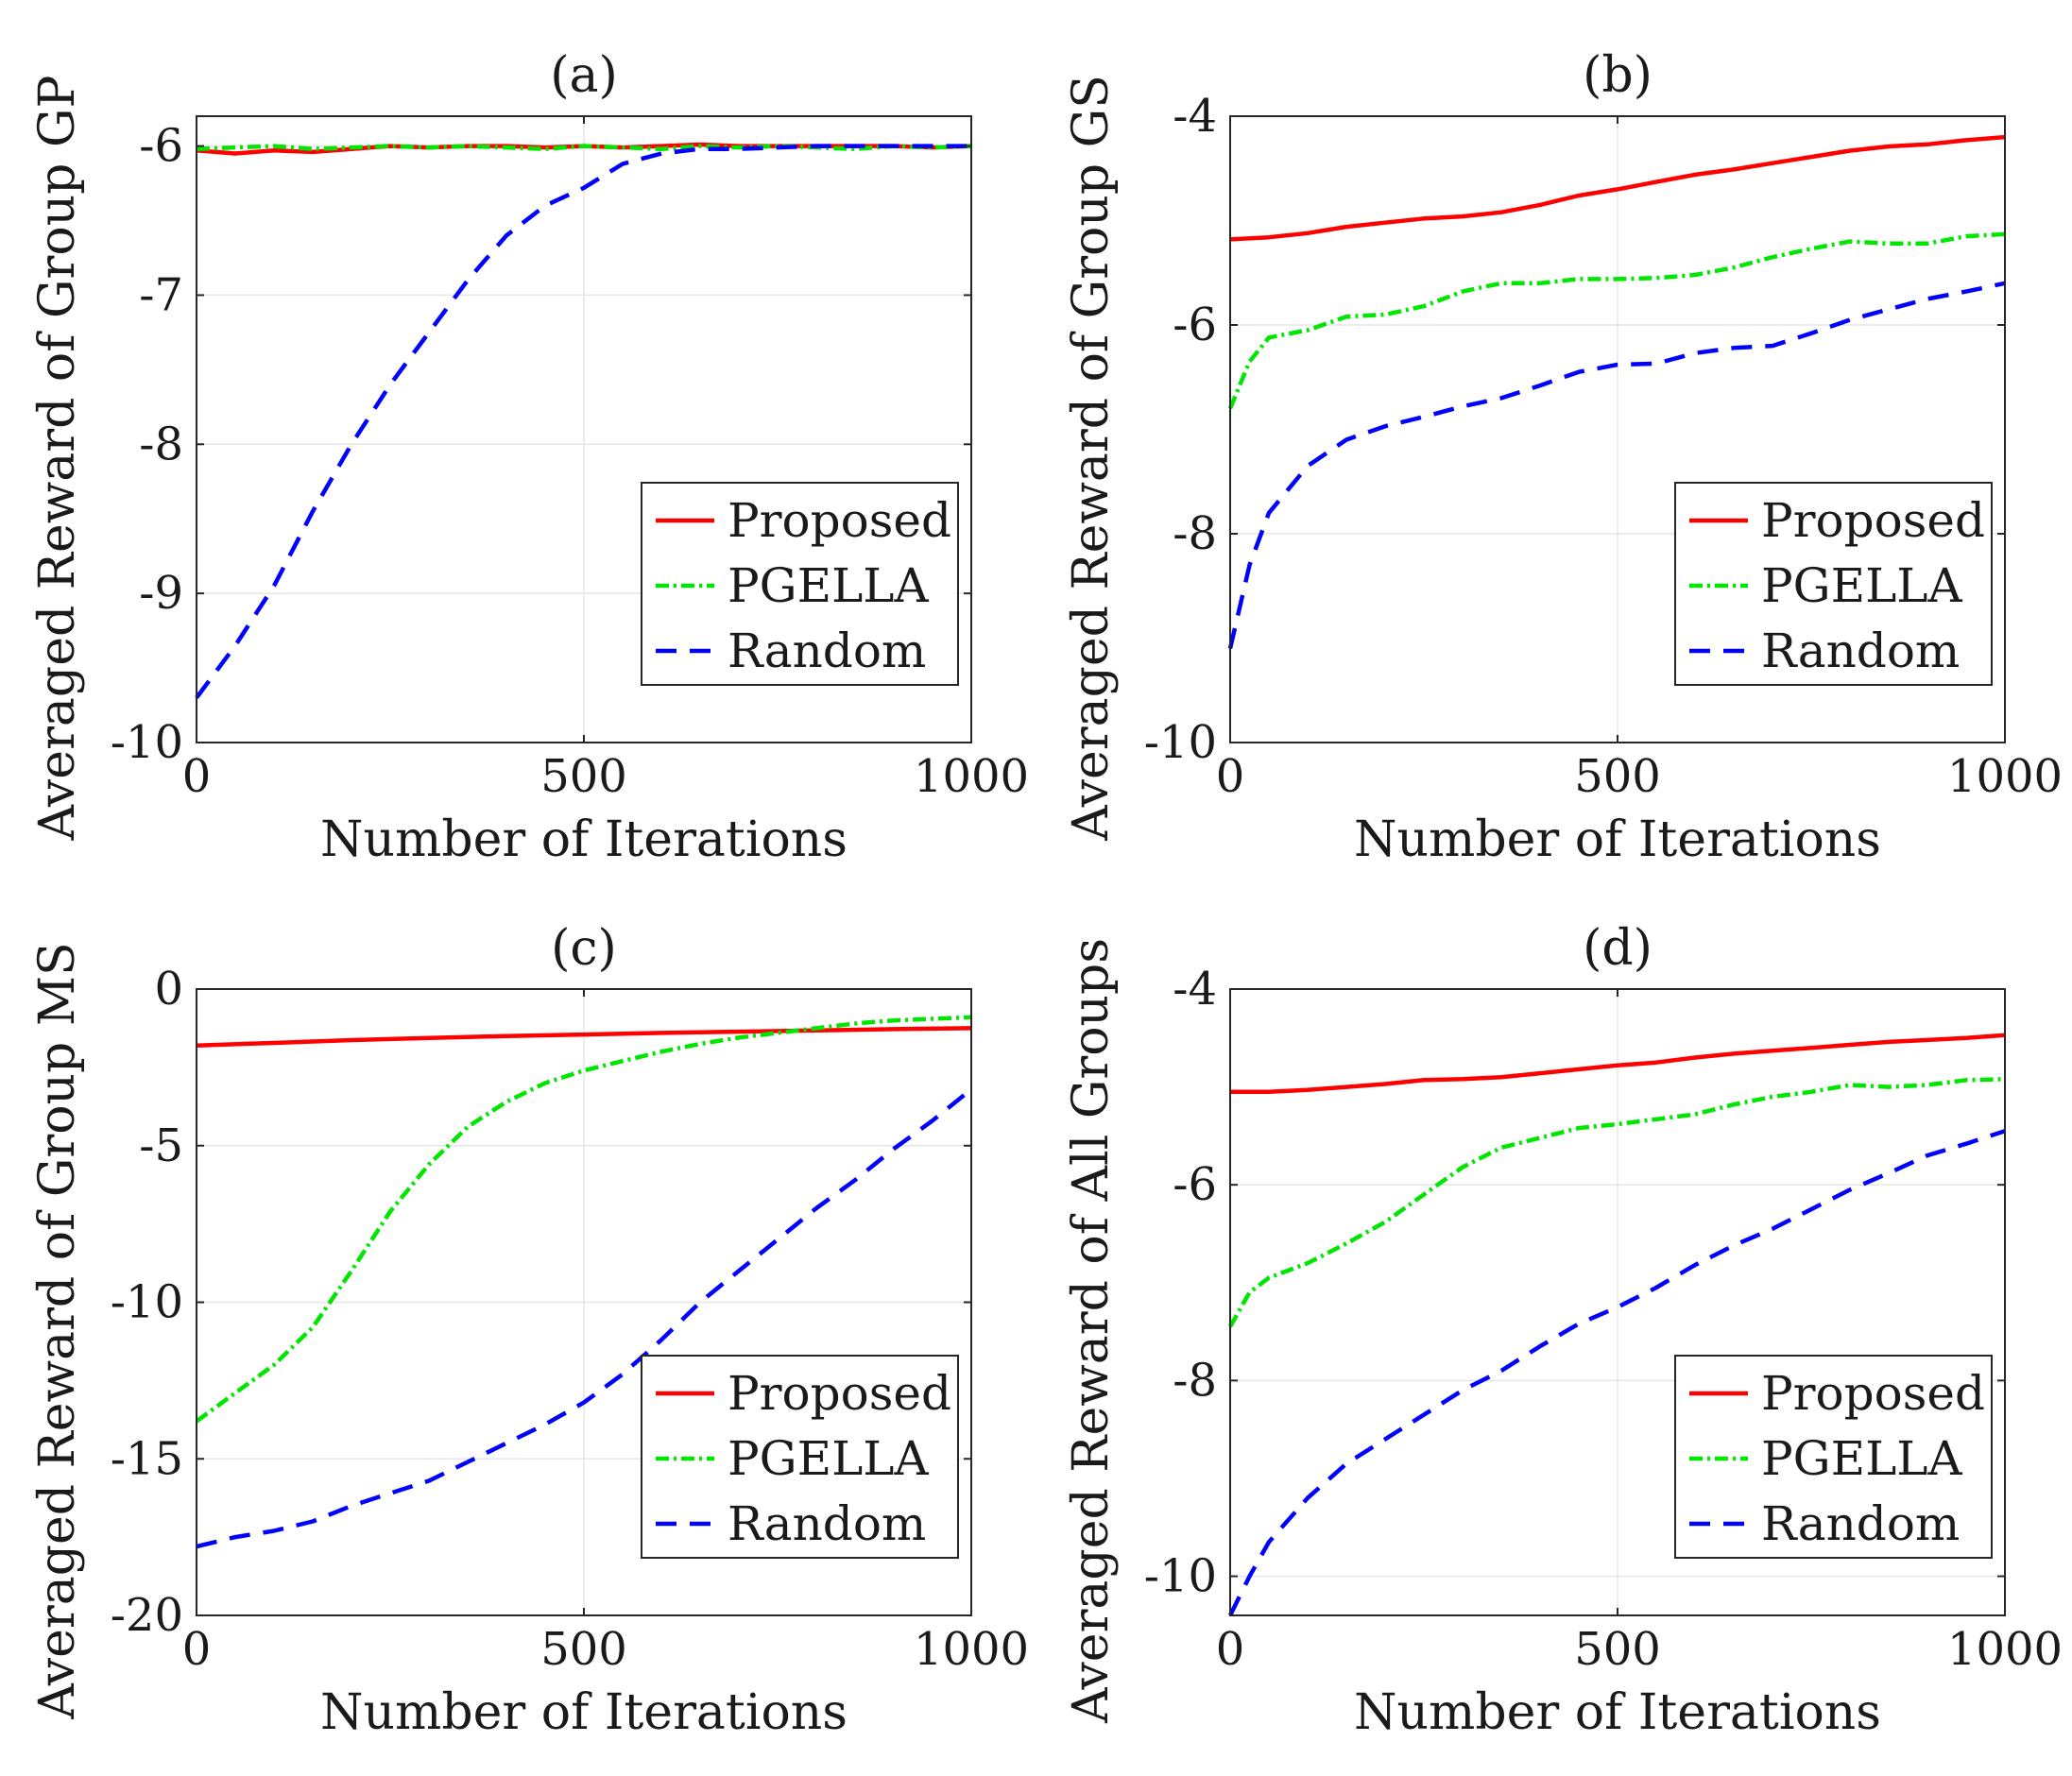 Image resolution: width=2072 pixels, height=1776 pixels. I want to click on panel-c-legend-label-random: Random, so click(827, 1524).